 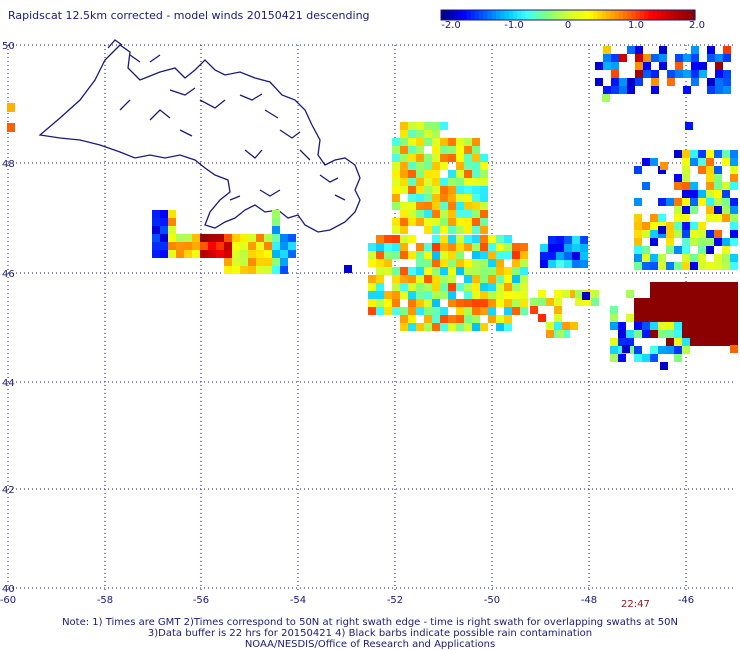 What do you see at coordinates (298, 600) in the screenshot?
I see `lon-label: -54` at bounding box center [298, 600].